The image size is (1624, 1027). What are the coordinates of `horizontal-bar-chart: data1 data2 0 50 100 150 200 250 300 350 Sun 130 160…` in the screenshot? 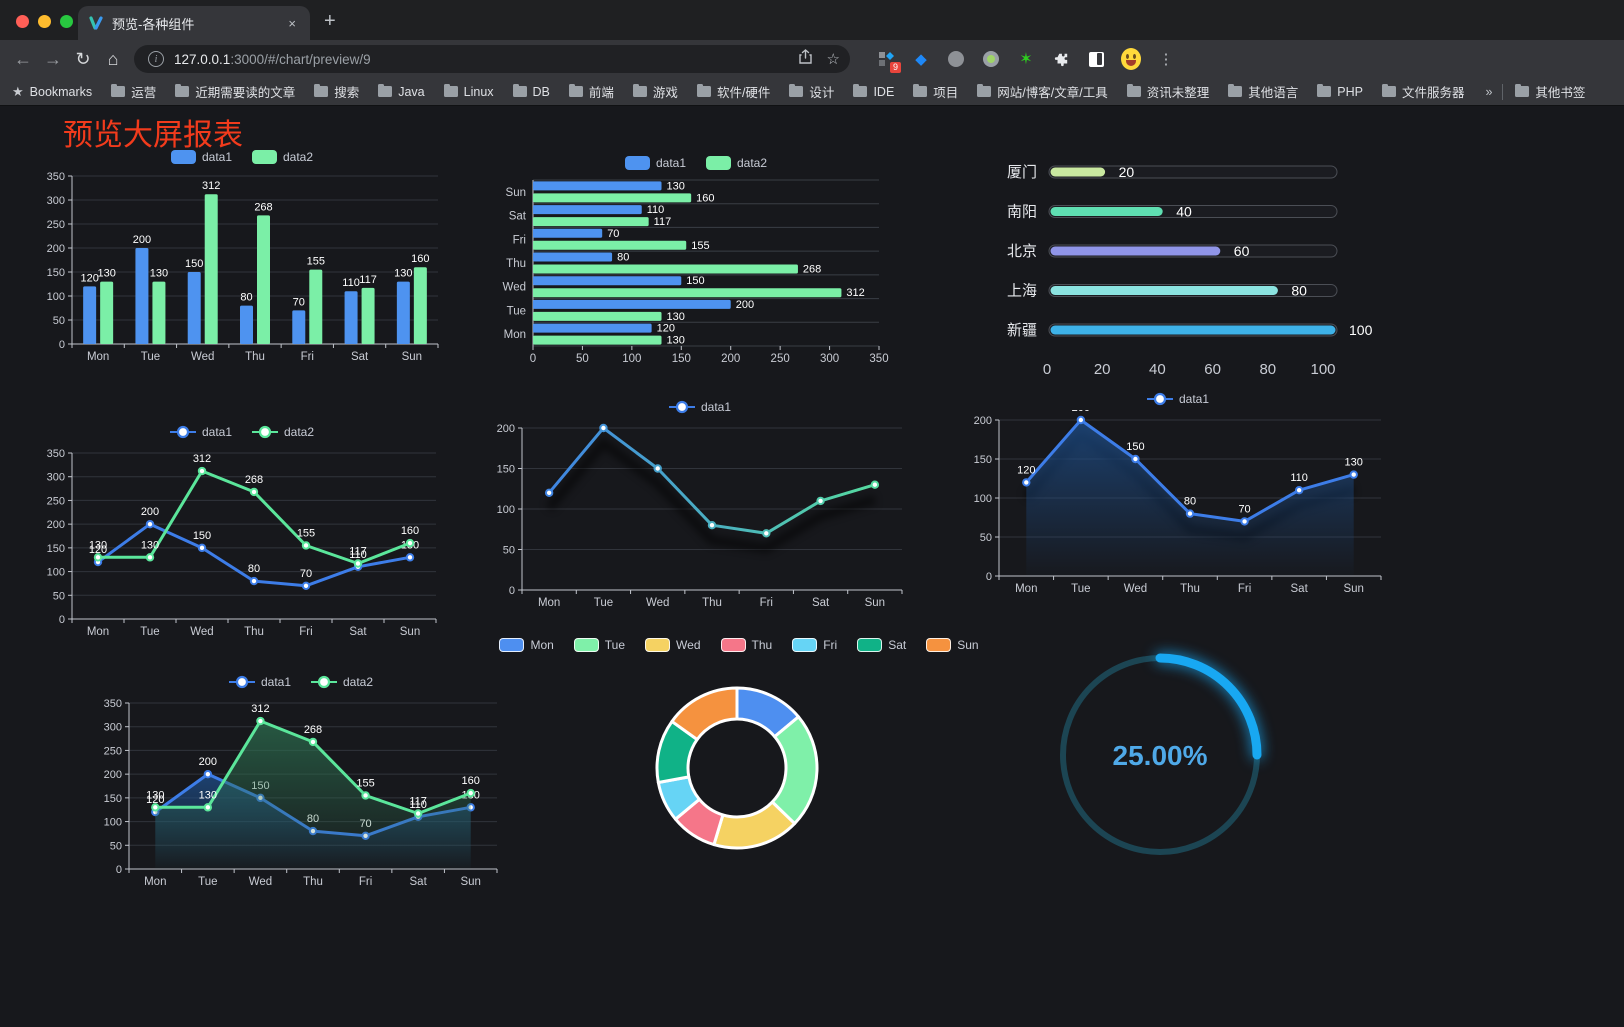 It's located at (696, 261).